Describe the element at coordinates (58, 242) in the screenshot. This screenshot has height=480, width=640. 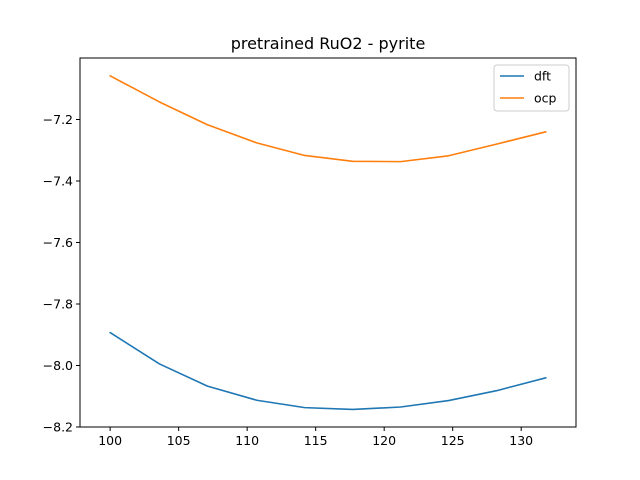
I see `y-tick-label: −7.6` at that location.